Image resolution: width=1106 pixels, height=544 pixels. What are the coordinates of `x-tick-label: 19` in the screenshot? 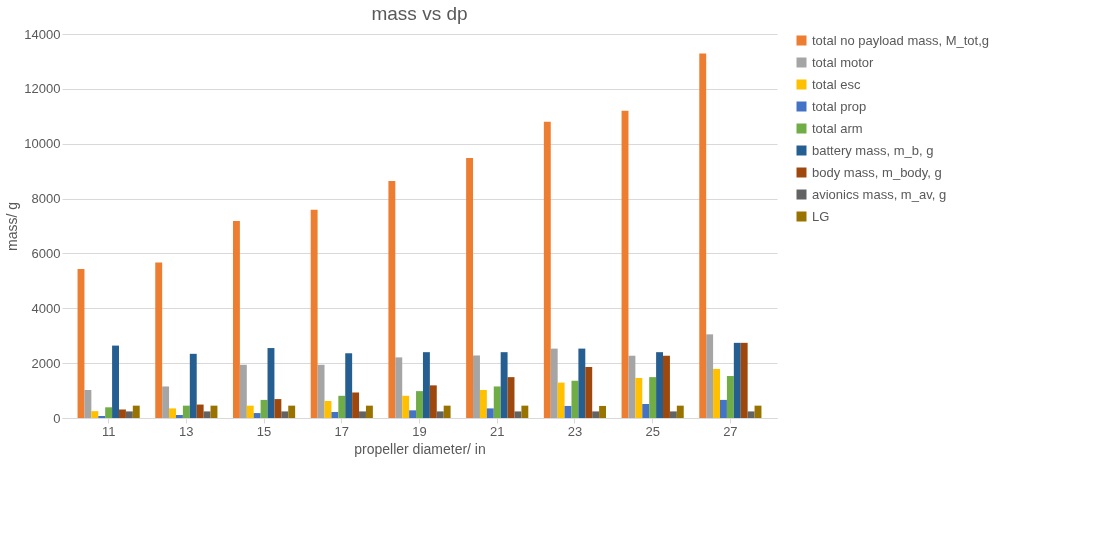 It's located at (419, 431).